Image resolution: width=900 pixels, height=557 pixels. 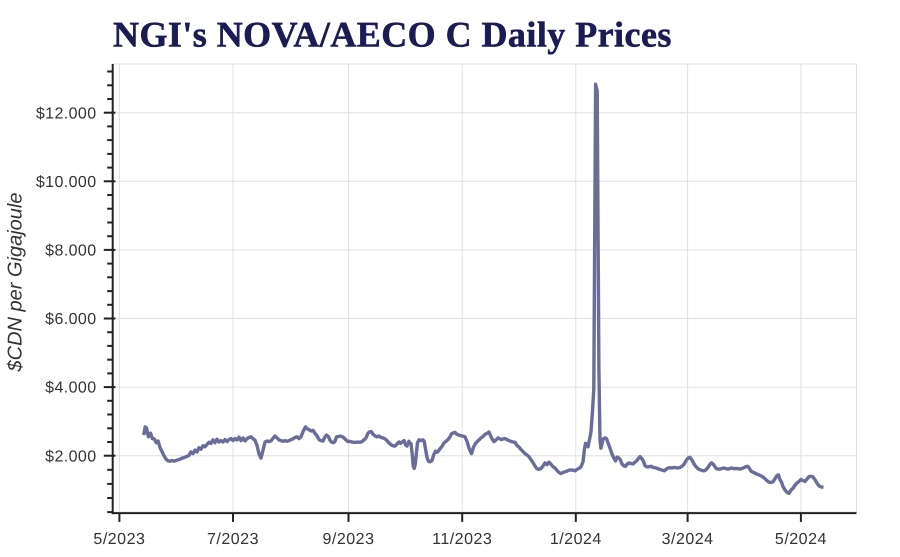 What do you see at coordinates (70, 319) in the screenshot?
I see `svg-text: $6.000` at bounding box center [70, 319].